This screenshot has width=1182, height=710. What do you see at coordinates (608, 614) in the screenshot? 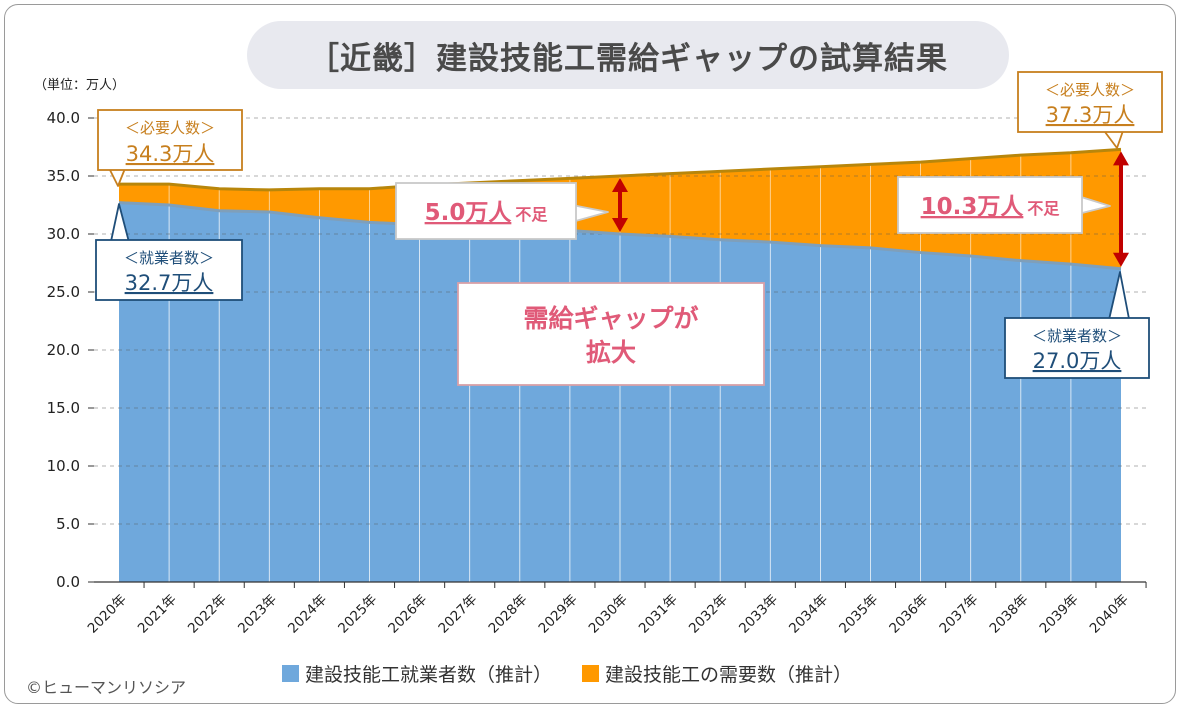
I see `x-tick-label: 2030年` at bounding box center [608, 614].